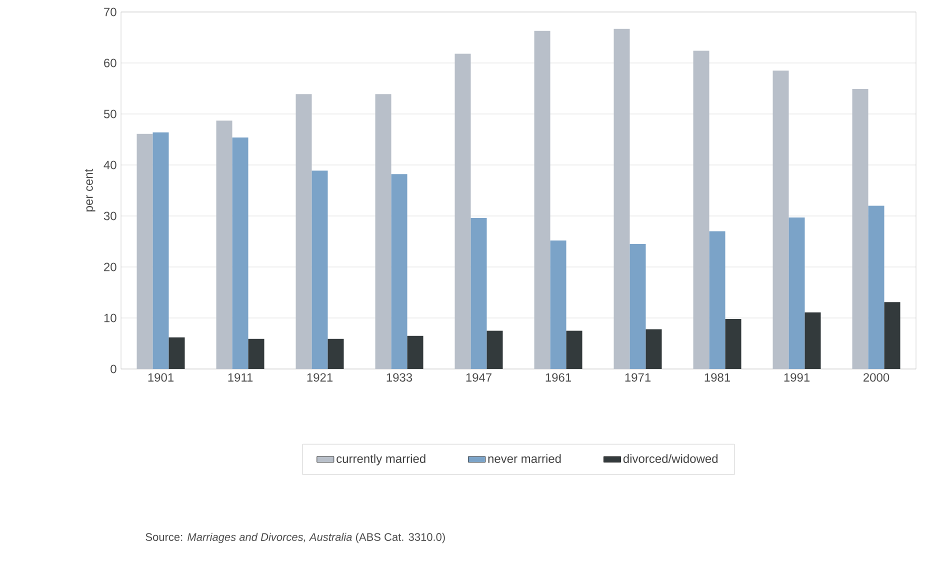 Image resolution: width=931 pixels, height=580 pixels. Describe the element at coordinates (797, 377) in the screenshot. I see `x-tick-label: 1991` at that location.